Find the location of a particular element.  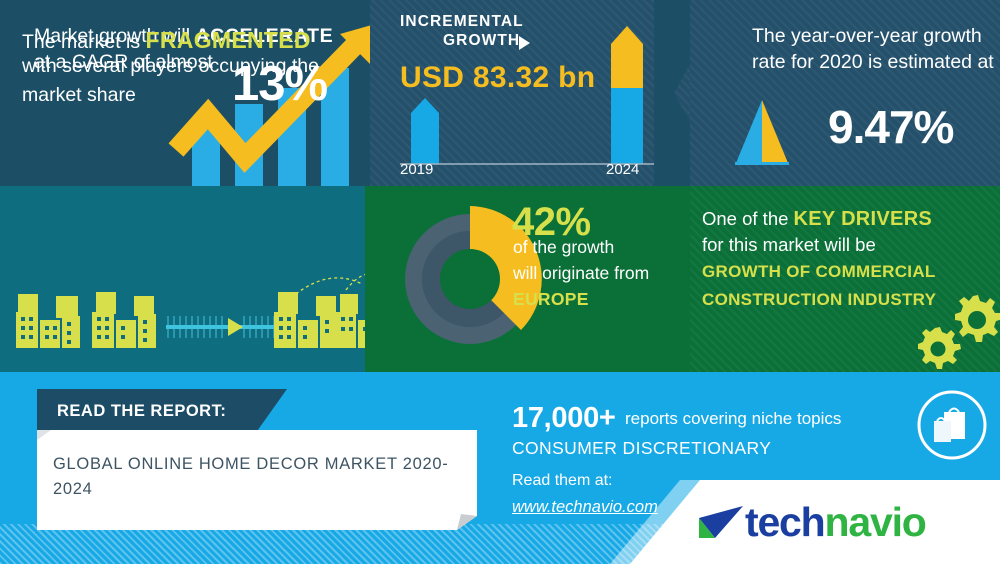

report-card-shape is located at coordinates (260, 482).